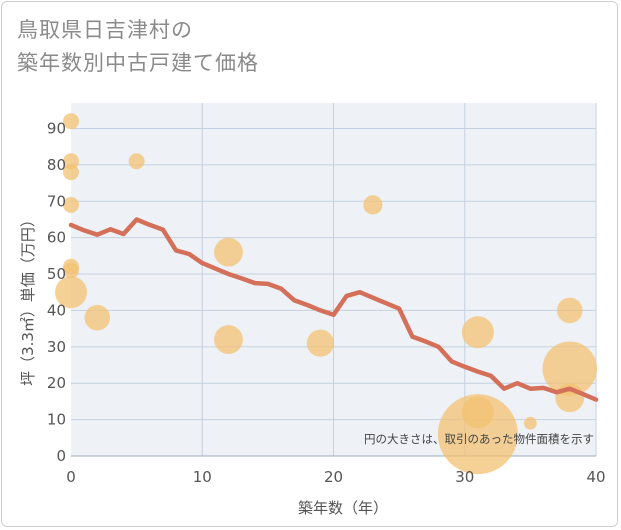 Image resolution: width=621 pixels, height=530 pixels. I want to click on x-tick-label: 40, so click(595, 477).